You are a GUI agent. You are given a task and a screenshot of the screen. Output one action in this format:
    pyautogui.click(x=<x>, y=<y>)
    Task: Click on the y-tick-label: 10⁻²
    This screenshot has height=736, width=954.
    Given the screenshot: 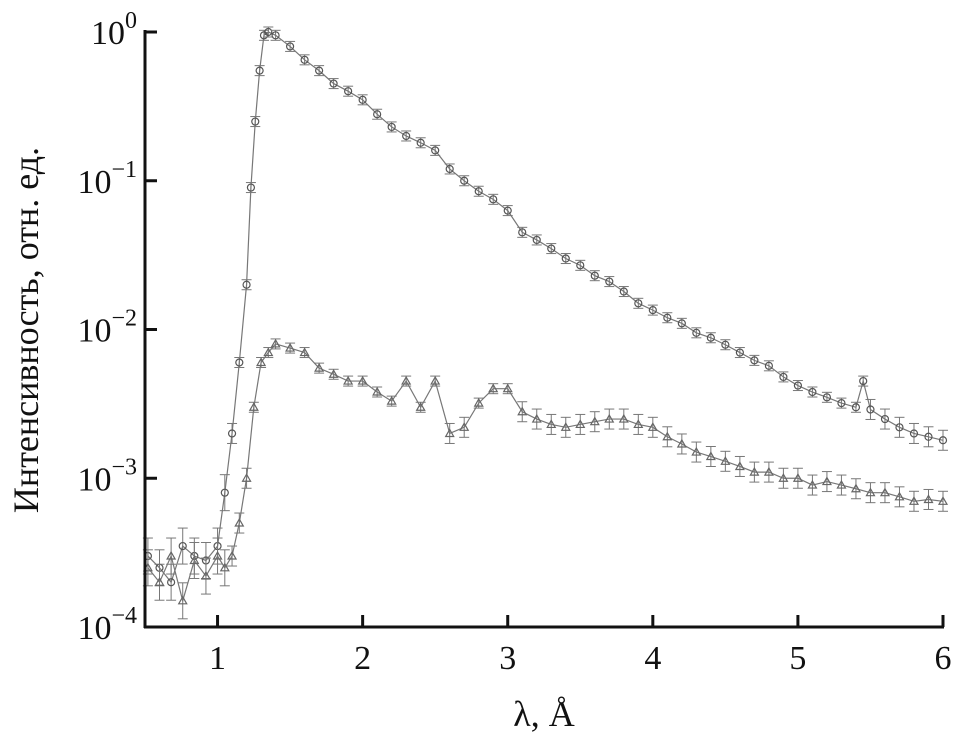 What is the action you would take?
    pyautogui.click(x=107, y=328)
    